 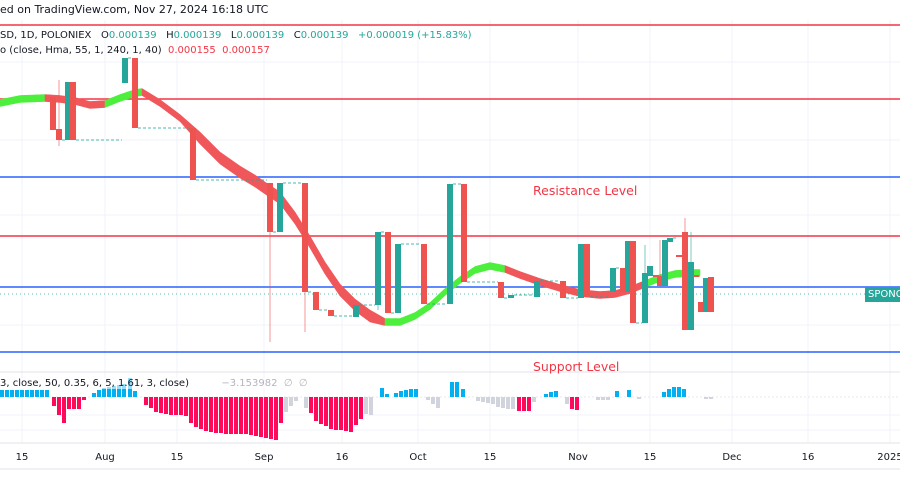 I want to click on hma-value-2: 0.000157, so click(x=246, y=50).